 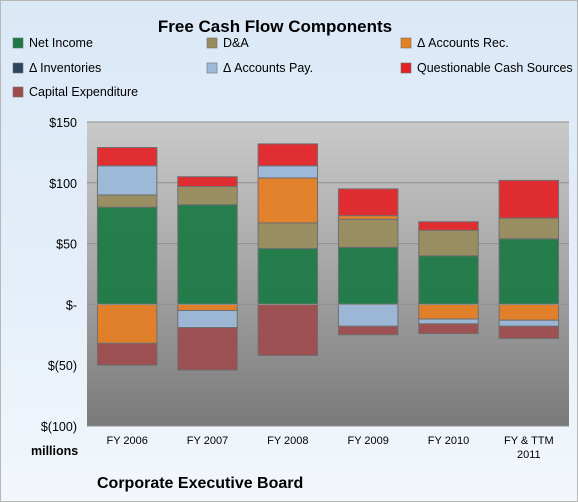 I want to click on y-tick-label: $150, so click(x=63, y=123).